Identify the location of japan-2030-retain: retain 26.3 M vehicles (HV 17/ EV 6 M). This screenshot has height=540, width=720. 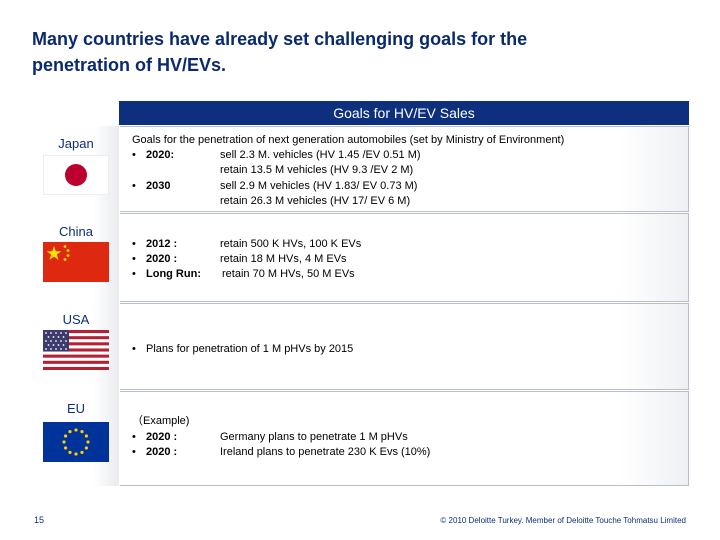
(315, 201).